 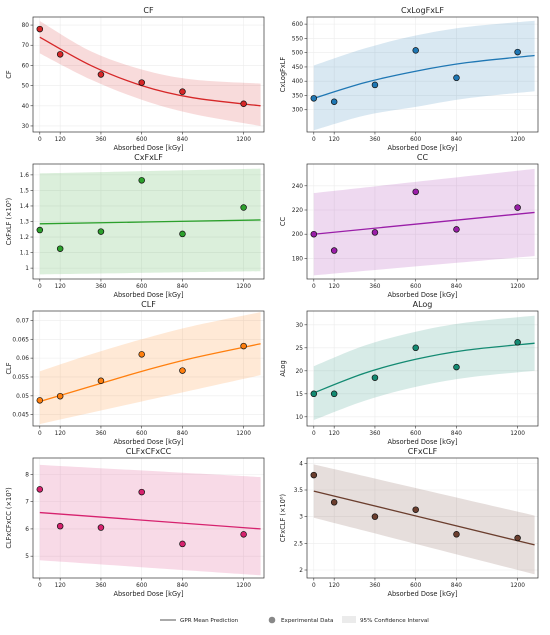 I want to click on y-tick-label: 40, so click(x=26, y=107).